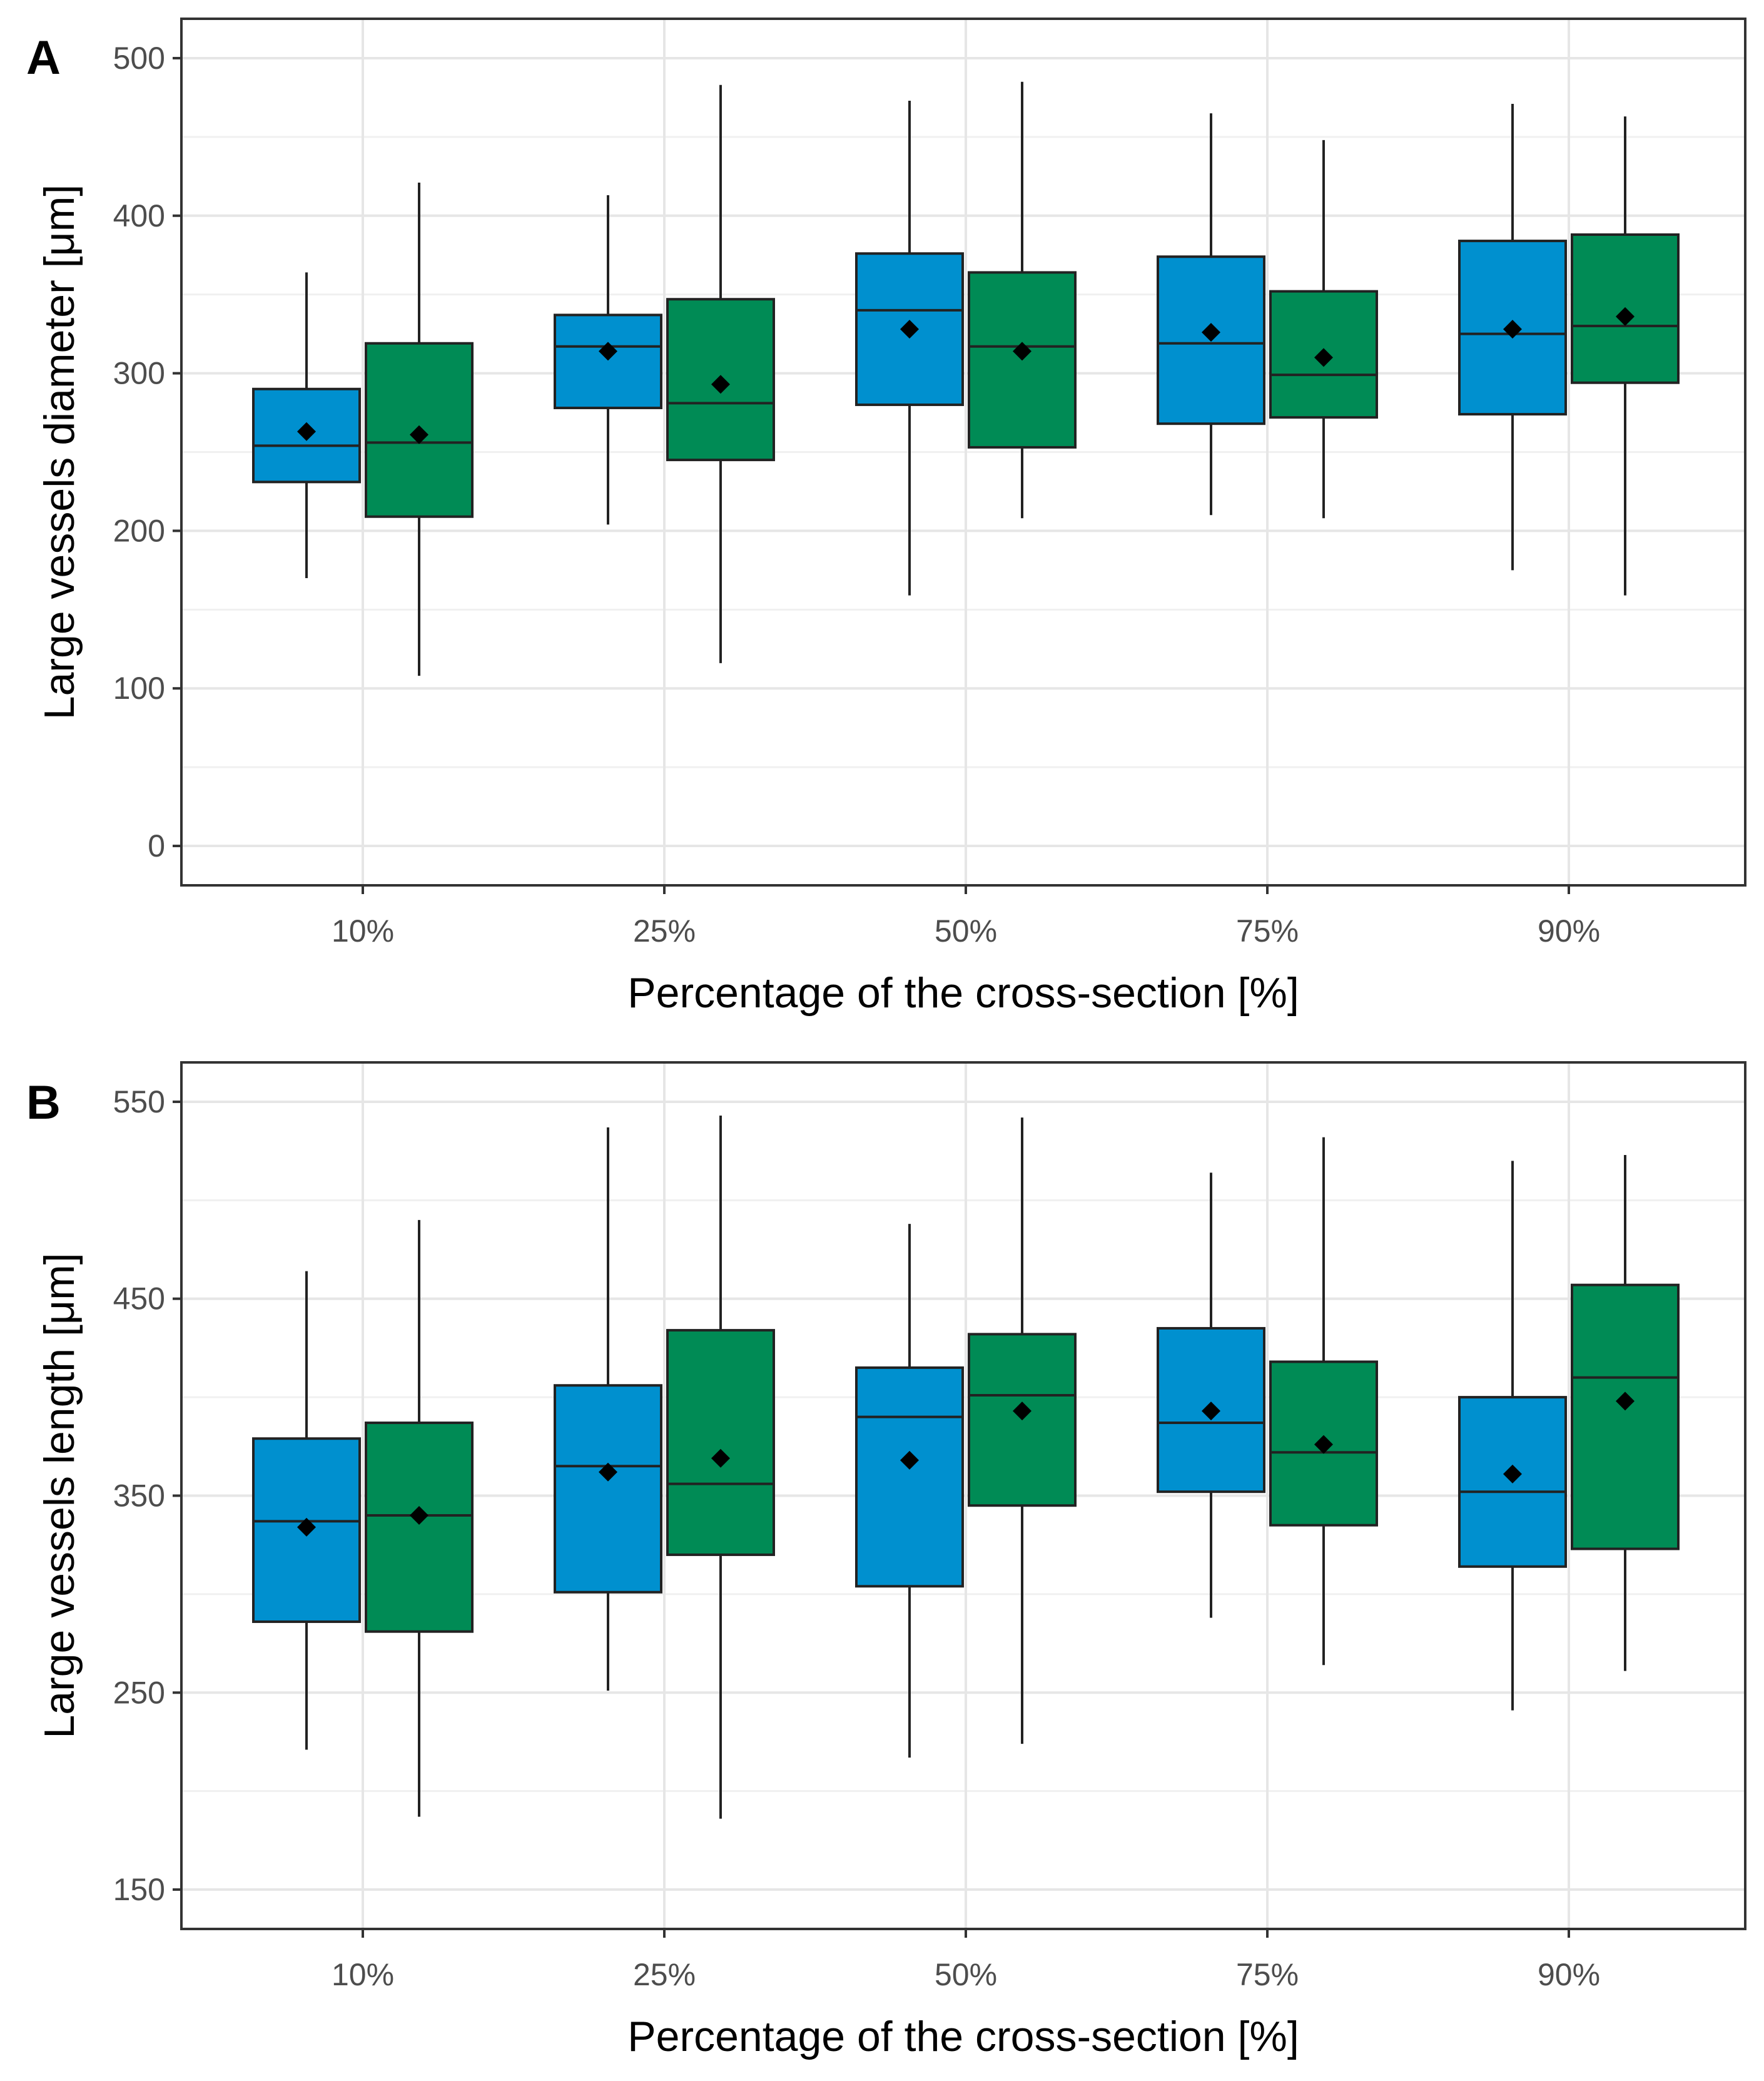 This screenshot has height=2081, width=1764. I want to click on panel-label: A, so click(44, 58).